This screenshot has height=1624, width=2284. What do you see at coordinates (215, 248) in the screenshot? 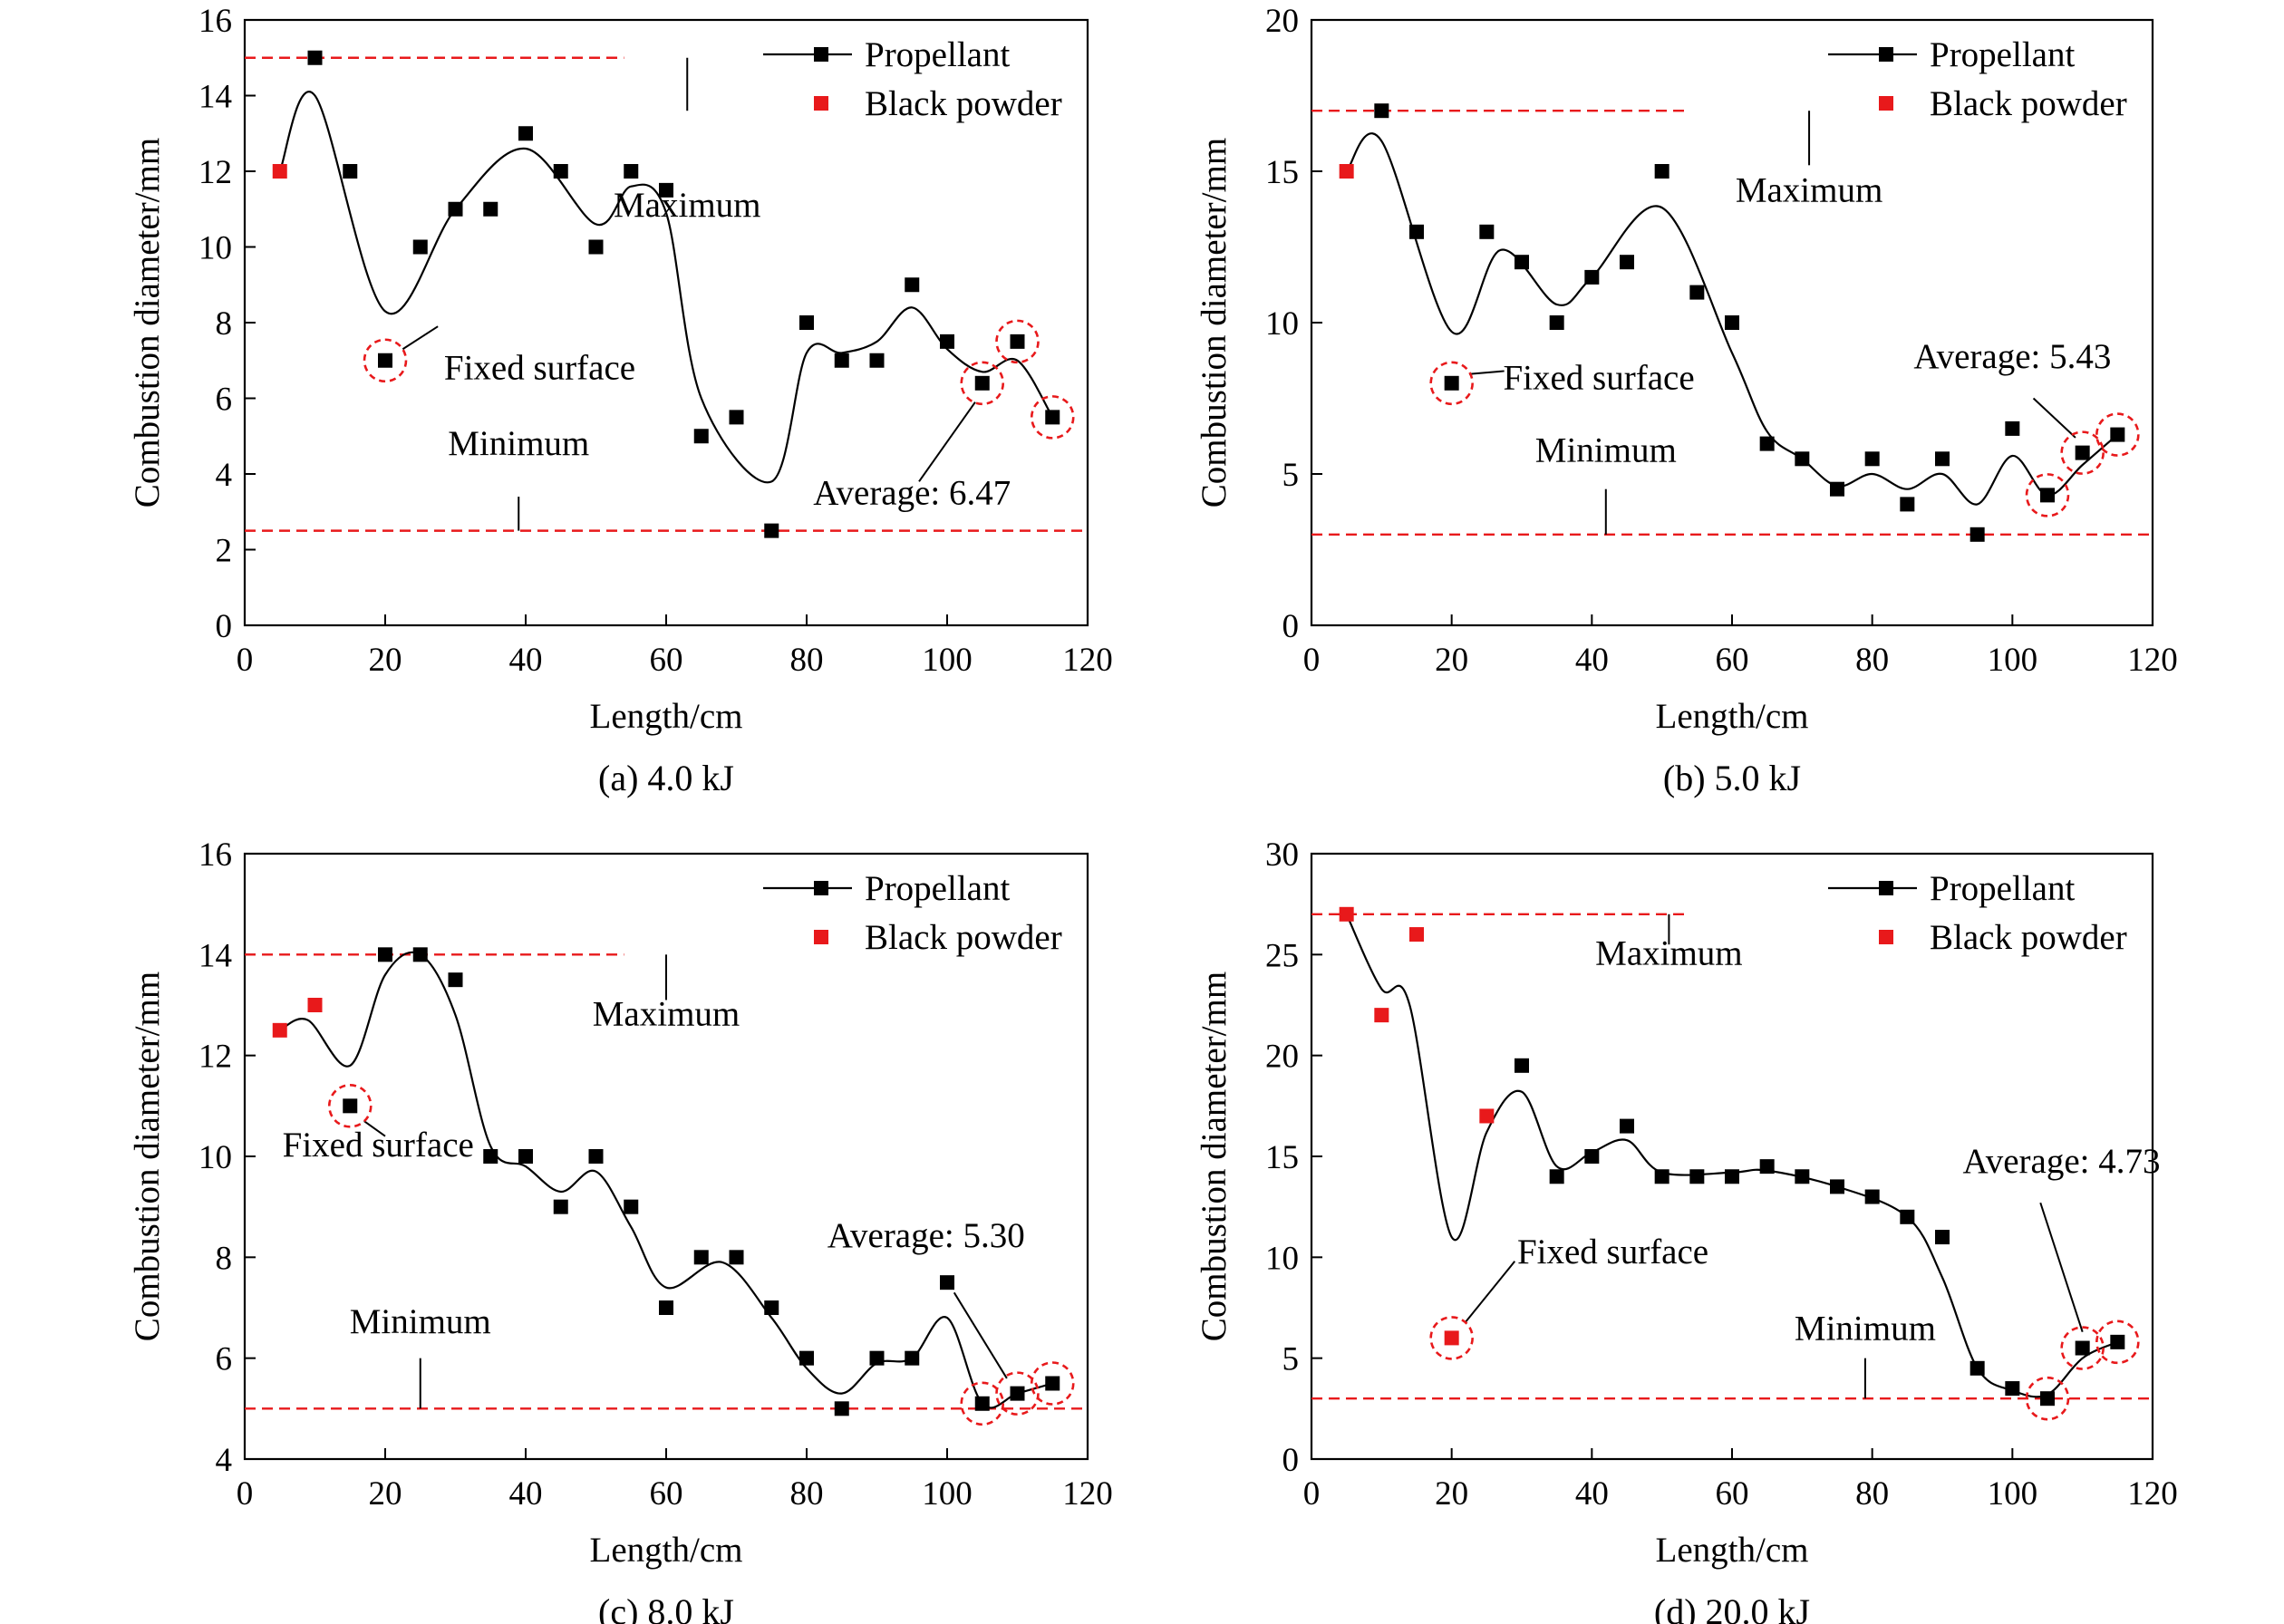
I see `y-tick-label: 10` at bounding box center [215, 248].